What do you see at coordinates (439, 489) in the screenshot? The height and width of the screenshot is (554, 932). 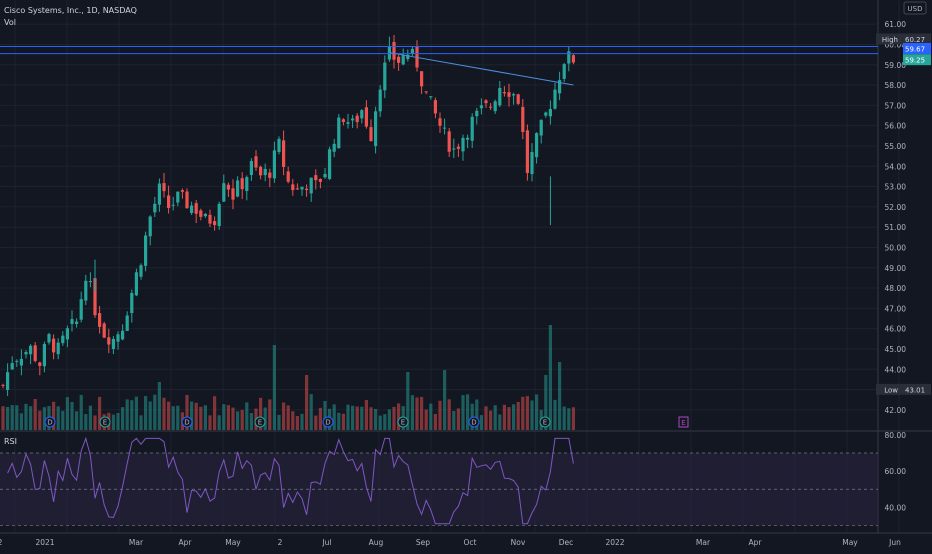 I see `rsi-band` at bounding box center [439, 489].